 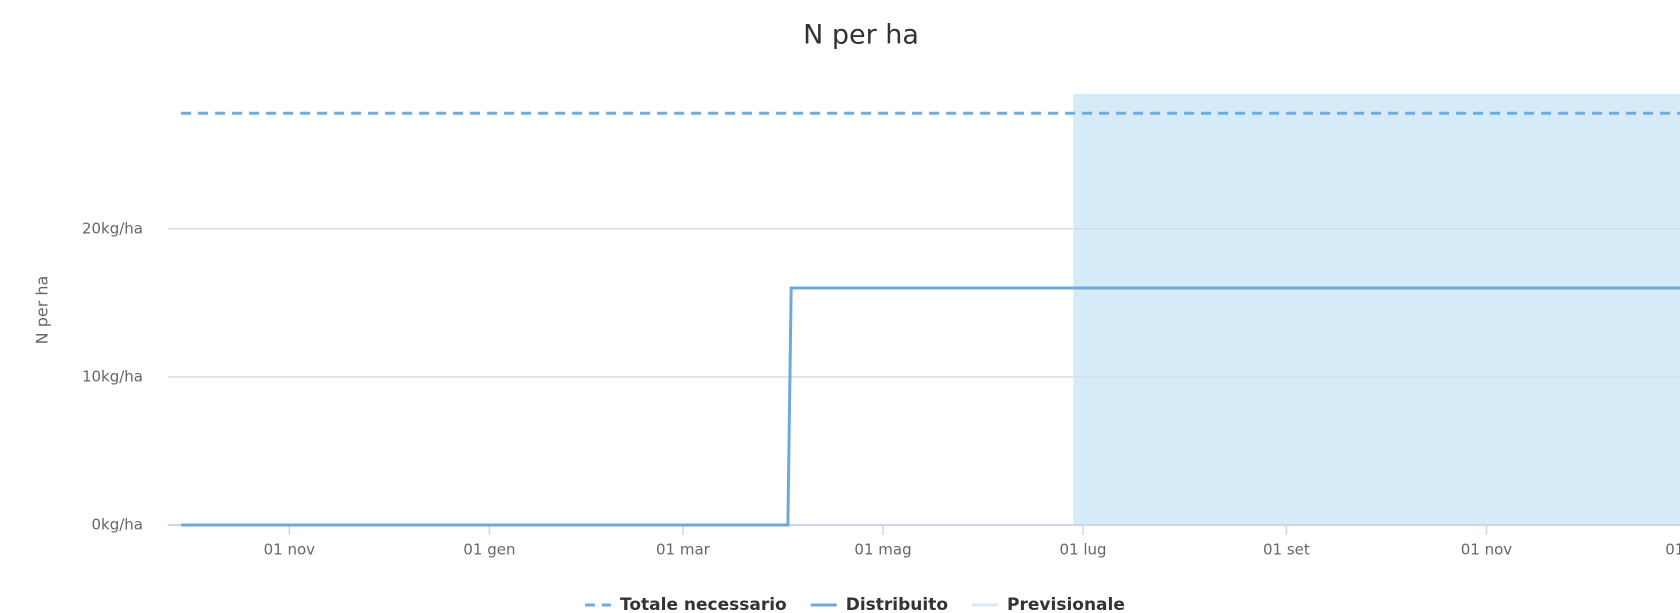 I want to click on legend-label: Distribuito, so click(x=897, y=604).